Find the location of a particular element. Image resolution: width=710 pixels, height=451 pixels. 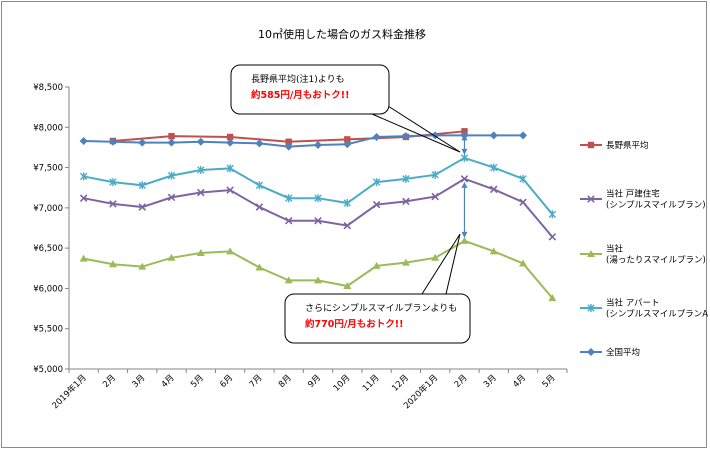

legend-item: 全国平均 is located at coordinates (610, 352).